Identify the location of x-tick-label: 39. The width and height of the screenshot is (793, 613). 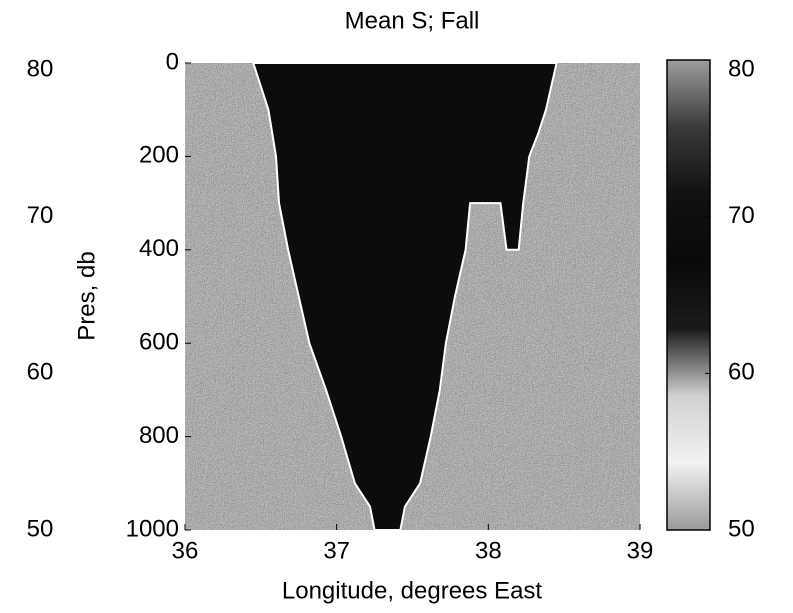
(640, 550).